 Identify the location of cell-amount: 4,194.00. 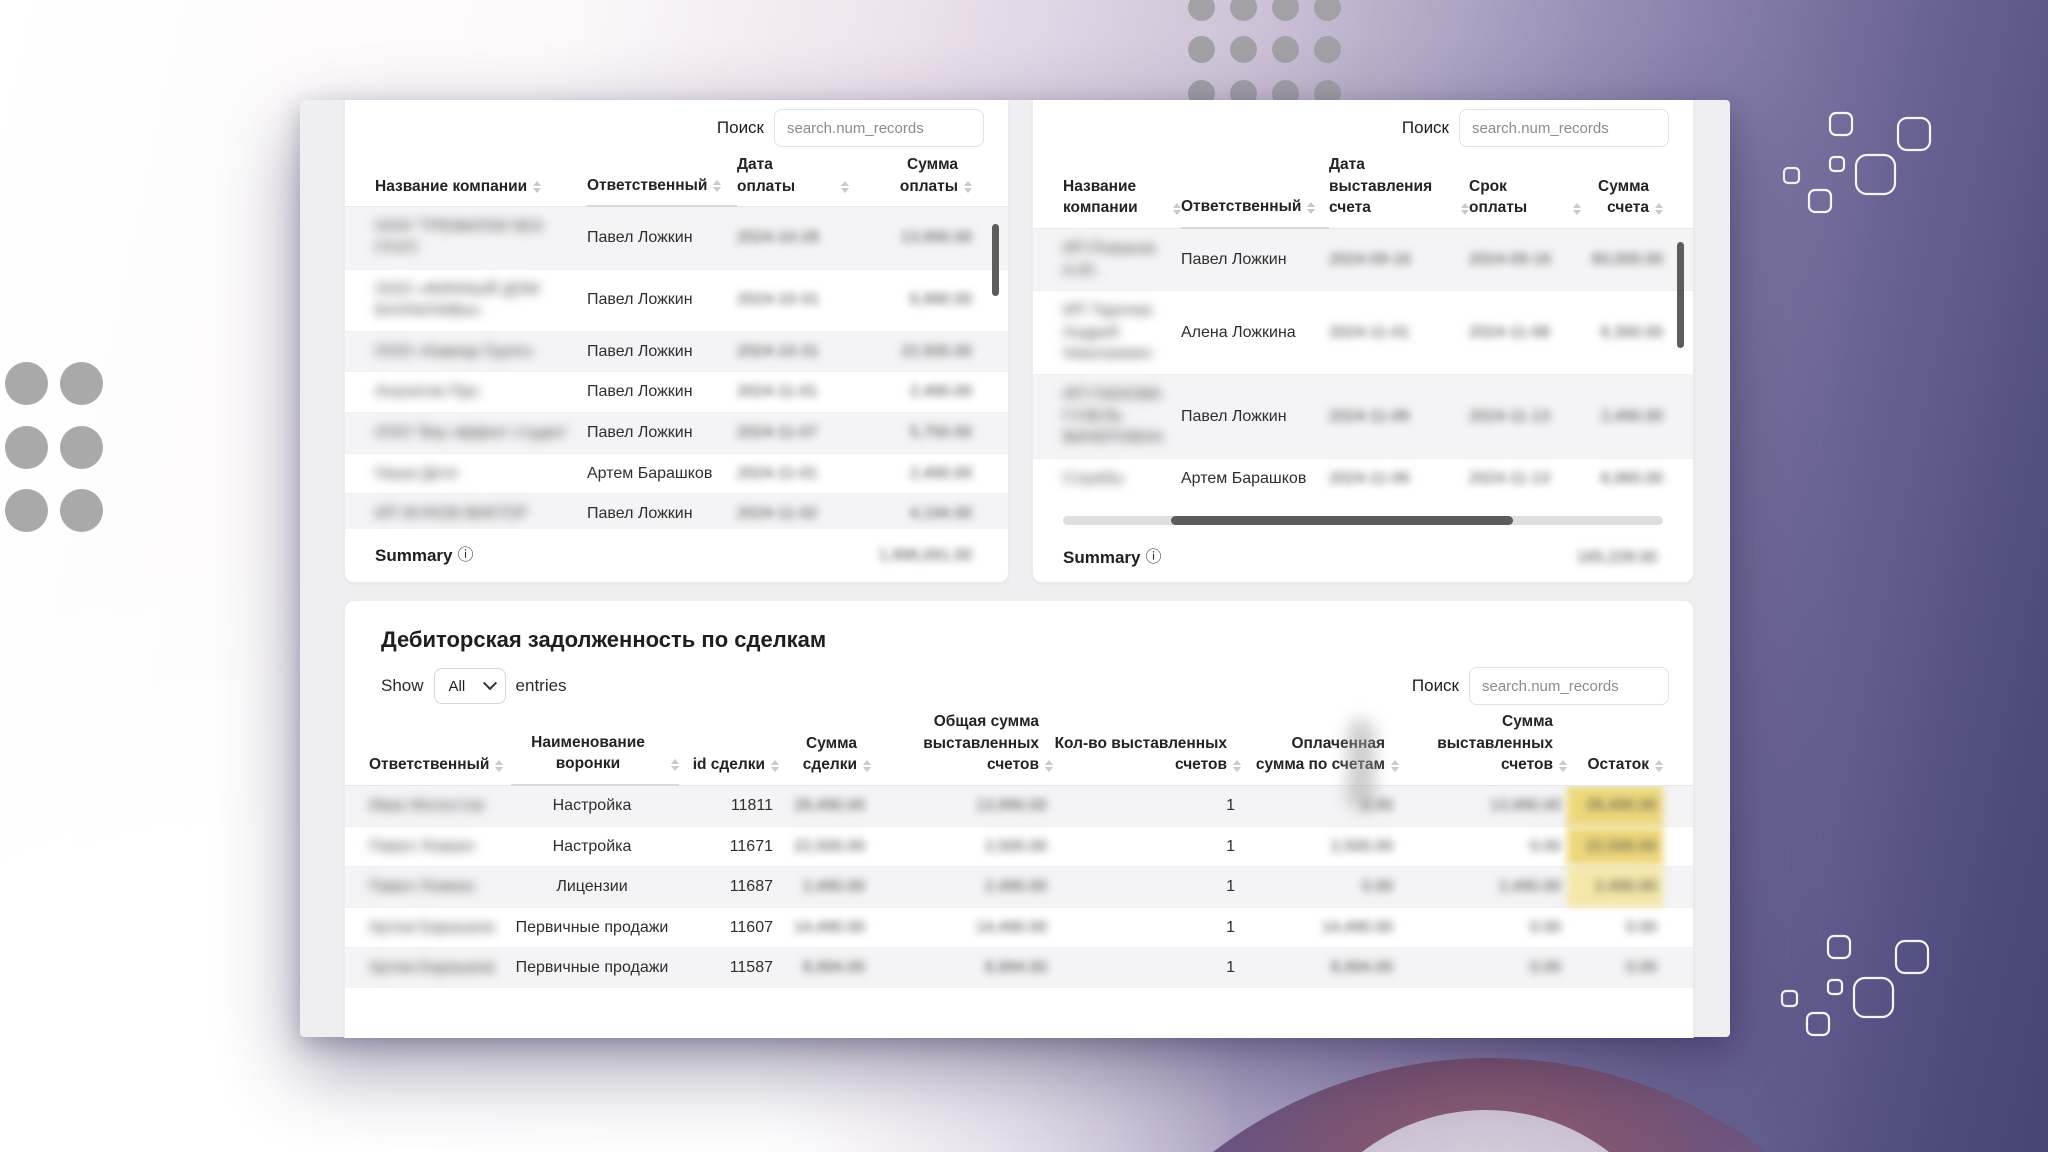
(940, 514).